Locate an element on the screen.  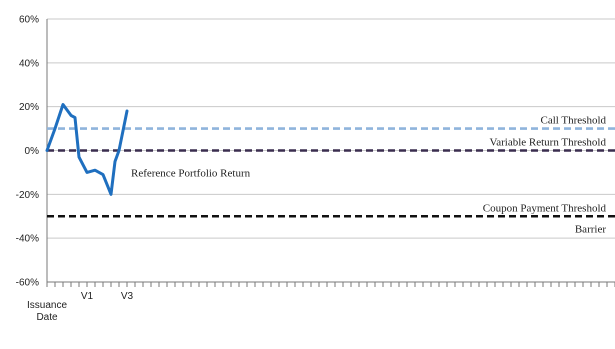
y-tick-label: 0% is located at coordinates (32, 151).